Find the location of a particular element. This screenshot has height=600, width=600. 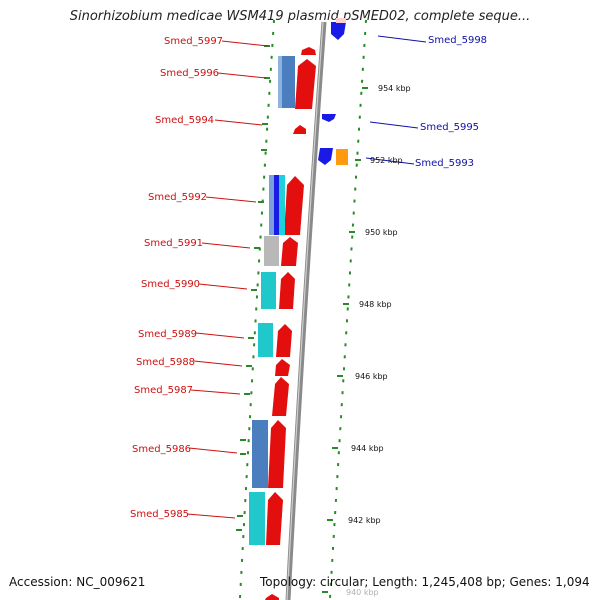

label-smed-5993: Smed_5993 is located at coordinates (444, 163).